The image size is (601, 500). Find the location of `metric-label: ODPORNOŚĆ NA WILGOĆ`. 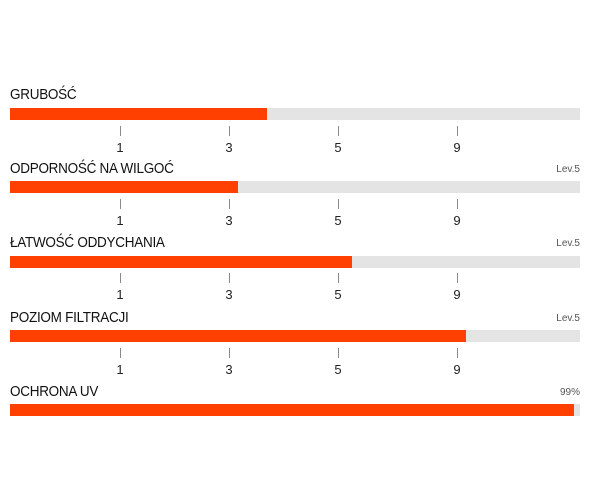

metric-label: ODPORNOŚĆ NA WILGOĆ is located at coordinates (92, 168).